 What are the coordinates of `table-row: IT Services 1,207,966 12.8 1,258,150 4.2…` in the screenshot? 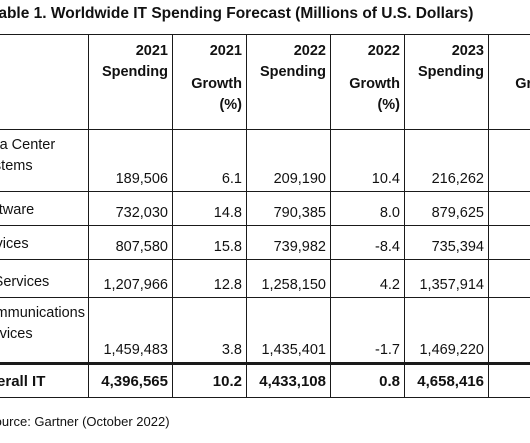 It's located at (265, 278).